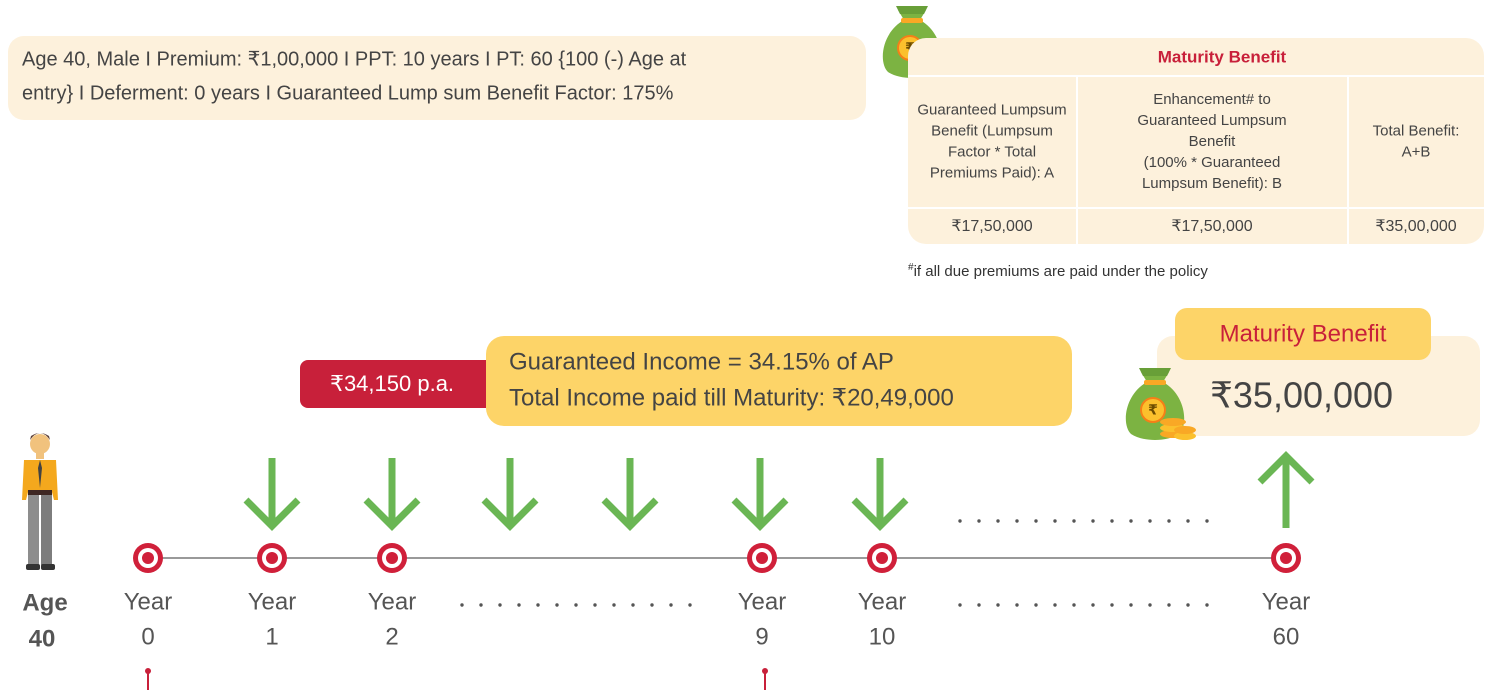  I want to click on table-header-line: Benefit, so click(1213, 141).